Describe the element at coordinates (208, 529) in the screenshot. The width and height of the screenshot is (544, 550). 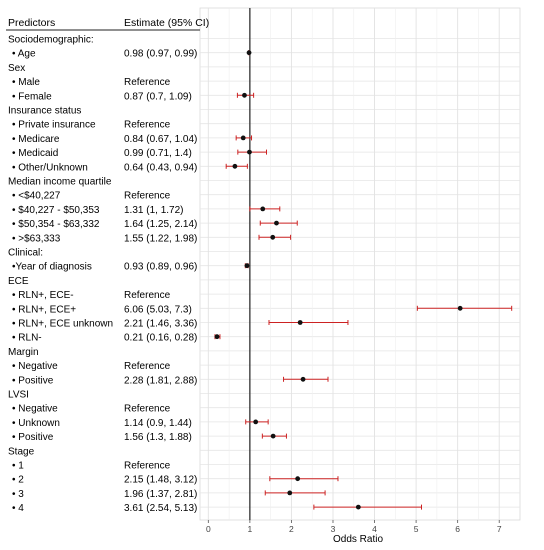
I see `x-tick-label: 0` at that location.